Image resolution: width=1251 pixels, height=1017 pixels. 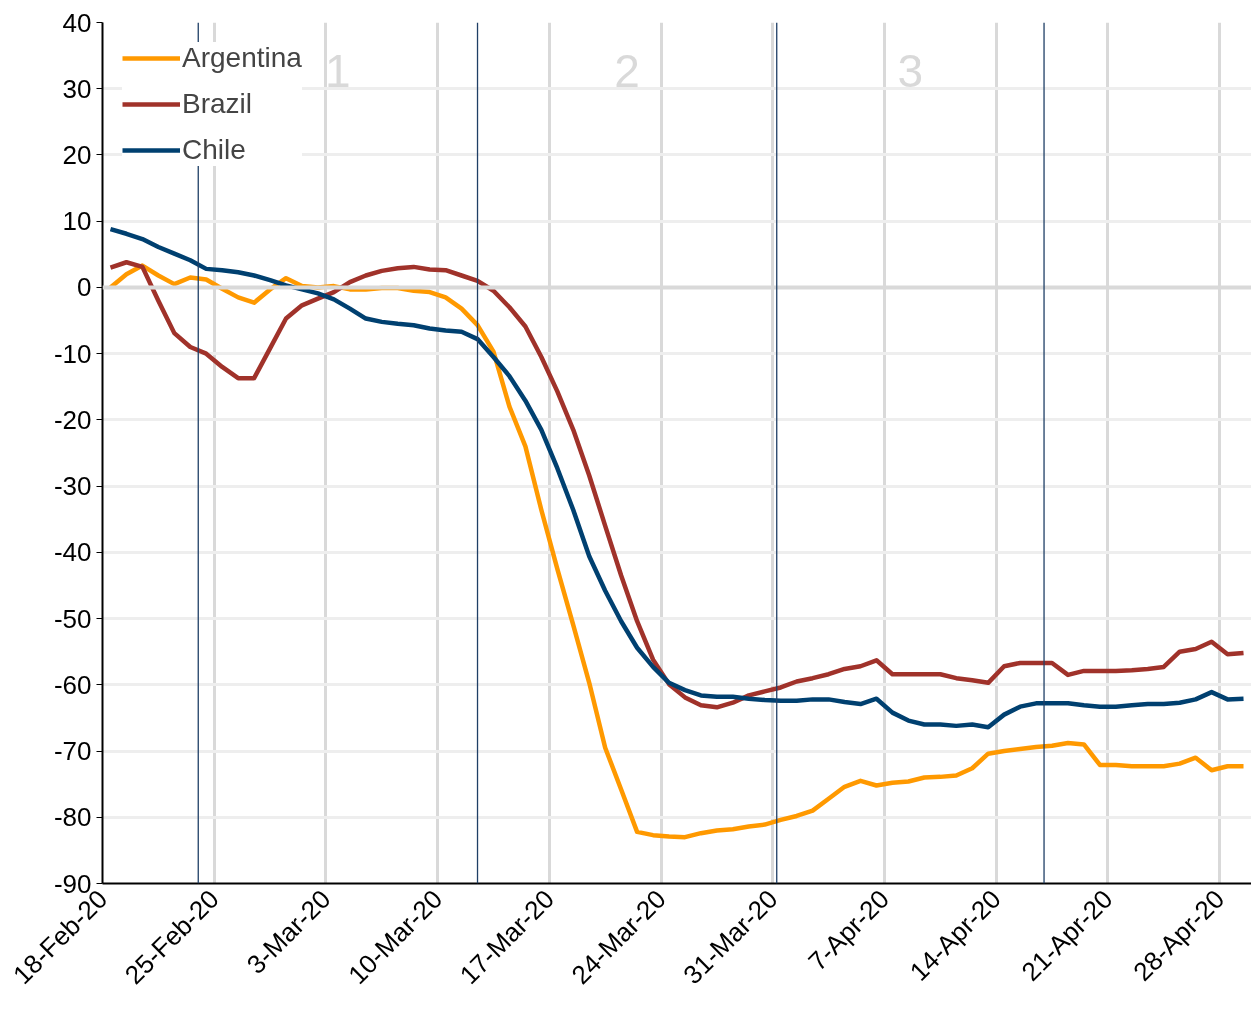 What do you see at coordinates (77, 154) in the screenshot?
I see `y-tick-label: 20` at bounding box center [77, 154].